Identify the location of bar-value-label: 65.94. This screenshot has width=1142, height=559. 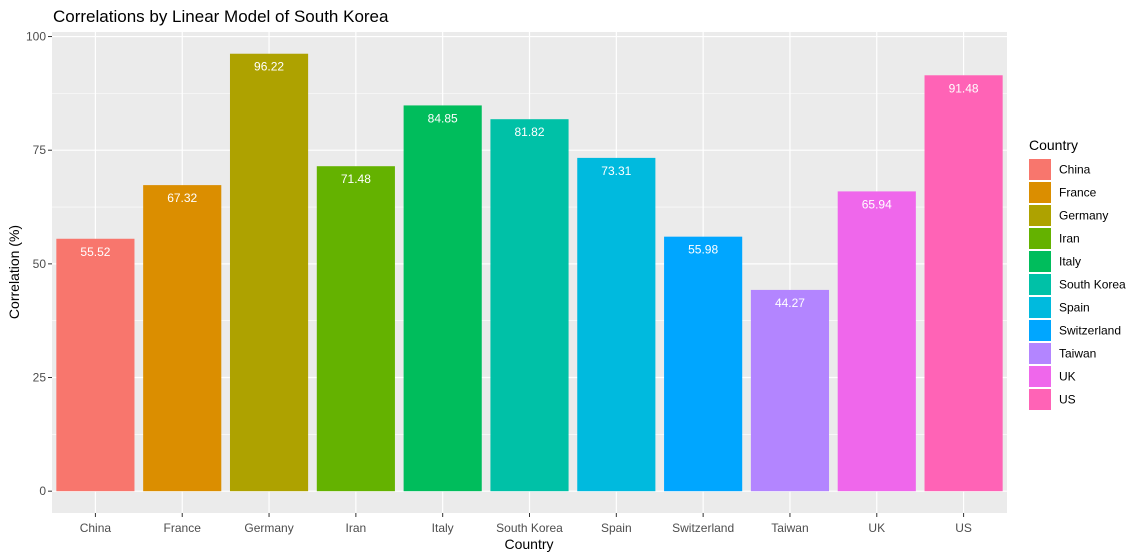
(877, 204).